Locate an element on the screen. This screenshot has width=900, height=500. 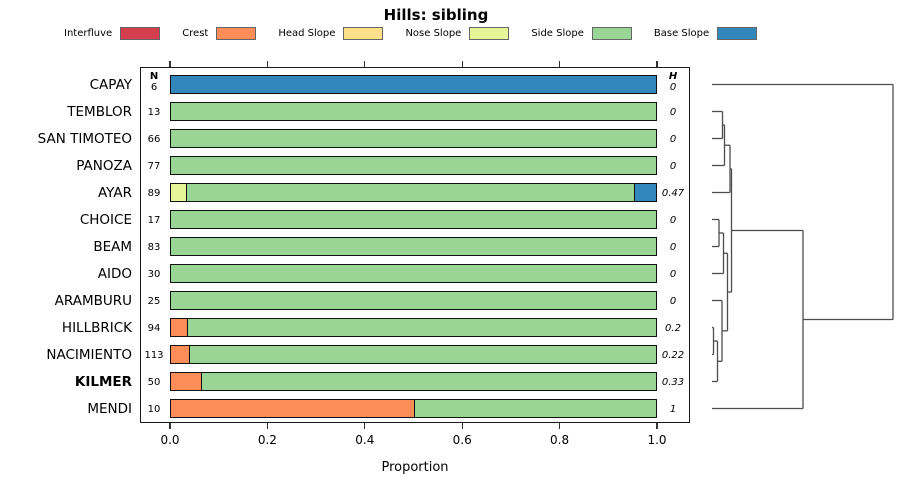
n-value: 83 is located at coordinates (154, 247).